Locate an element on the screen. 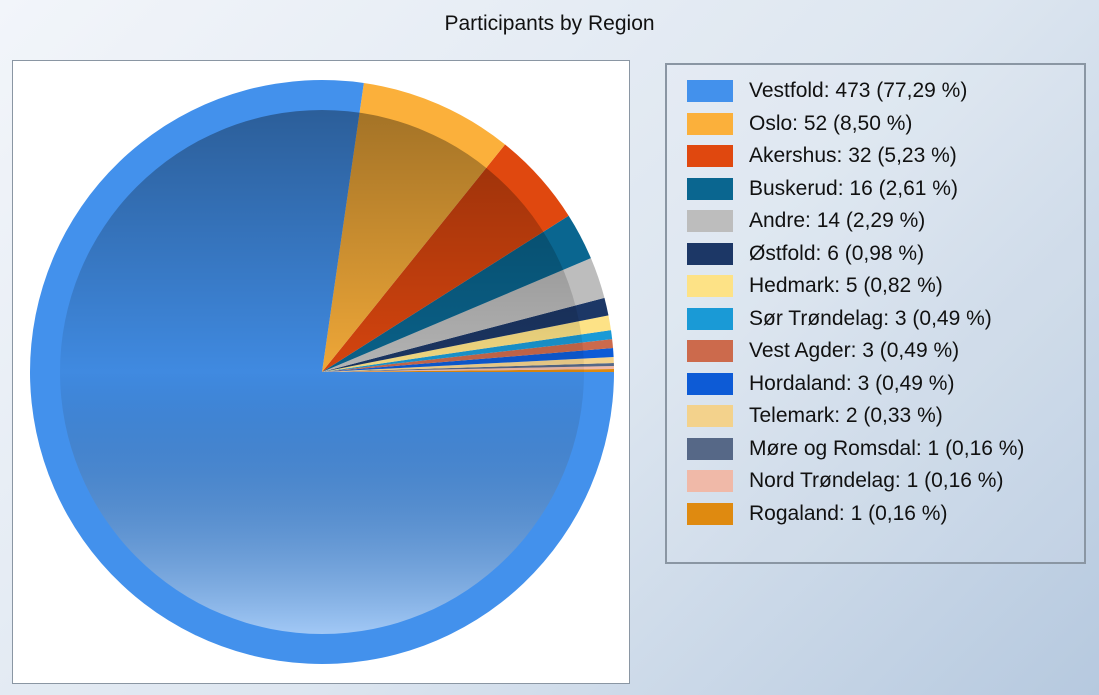  legend-label: Vest Agder: 3 (0,49 %) is located at coordinates (854, 350).